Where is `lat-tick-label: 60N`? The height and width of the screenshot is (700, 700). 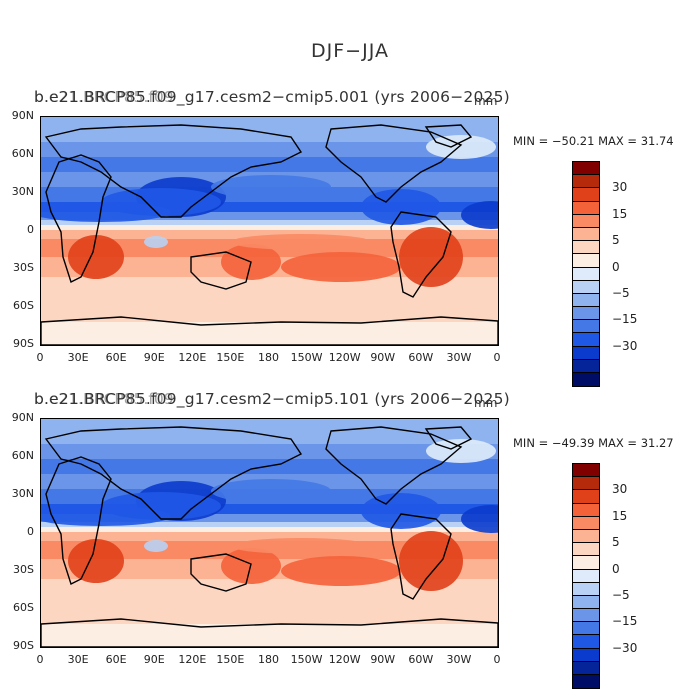
lat-tick-label: 60N is located at coordinates (22, 455).